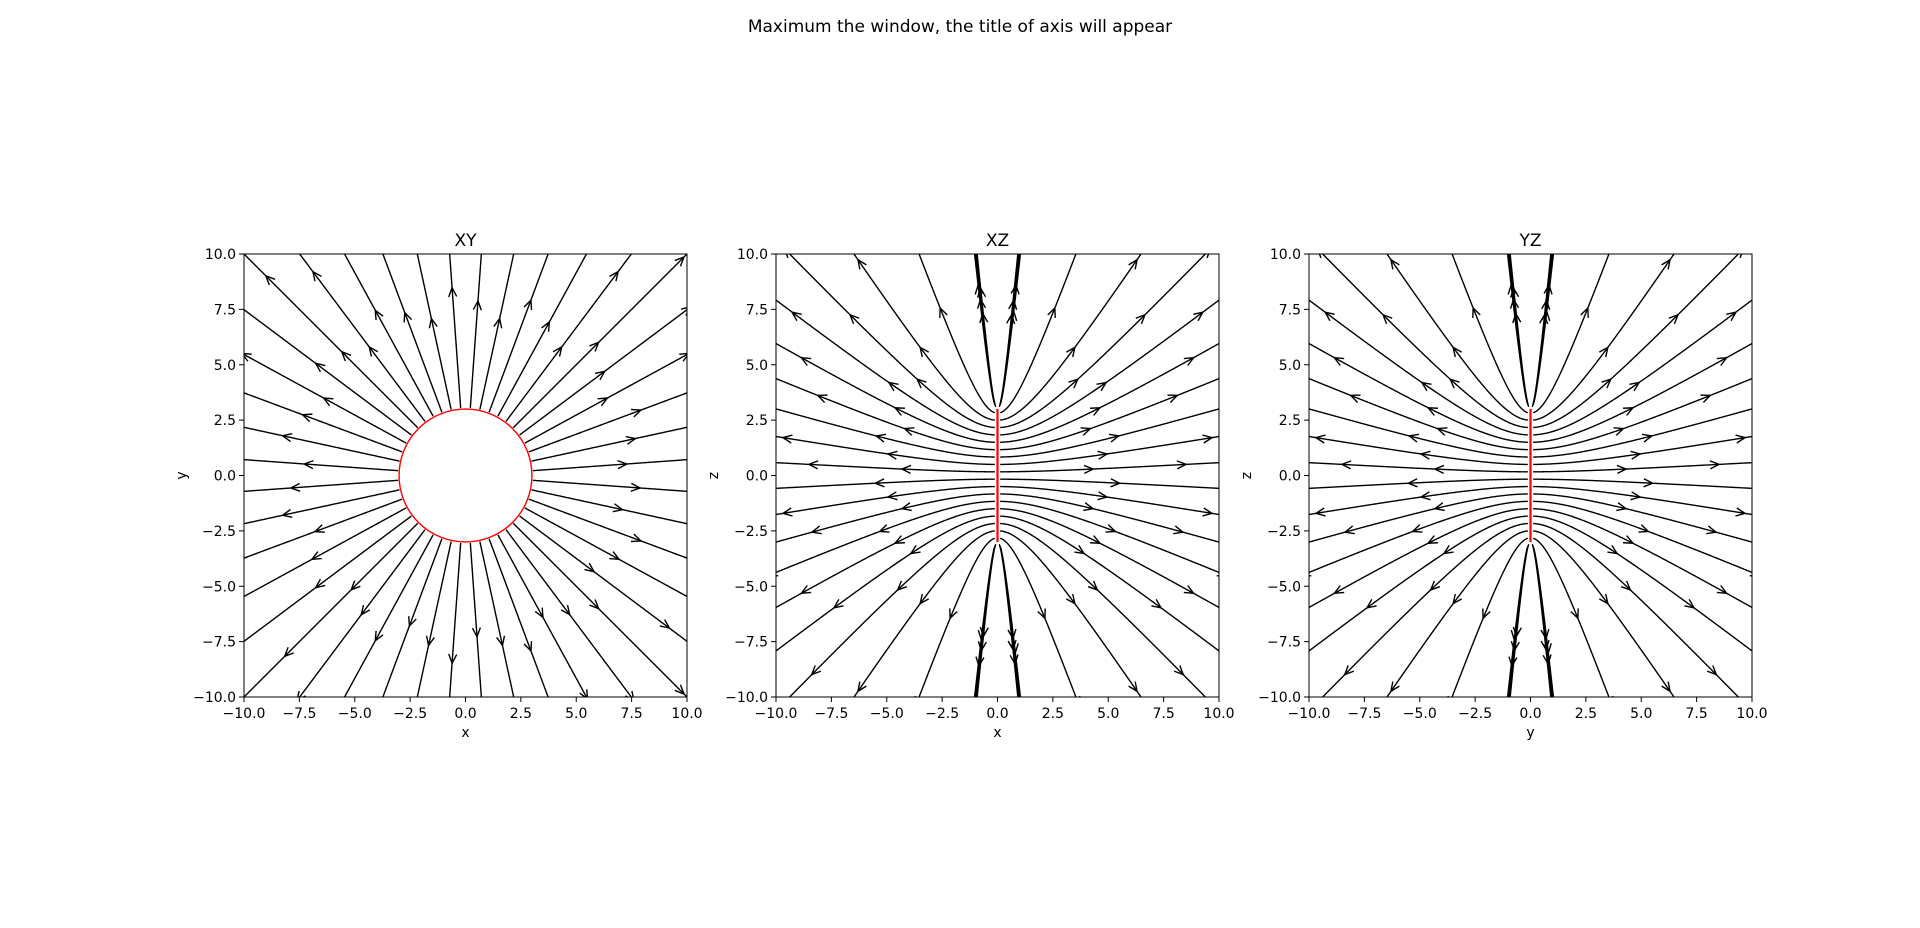 Image resolution: width=1920 pixels, height=928 pixels. Describe the element at coordinates (1420, 714) in the screenshot. I see `x-tick-label: −5.0` at that location.